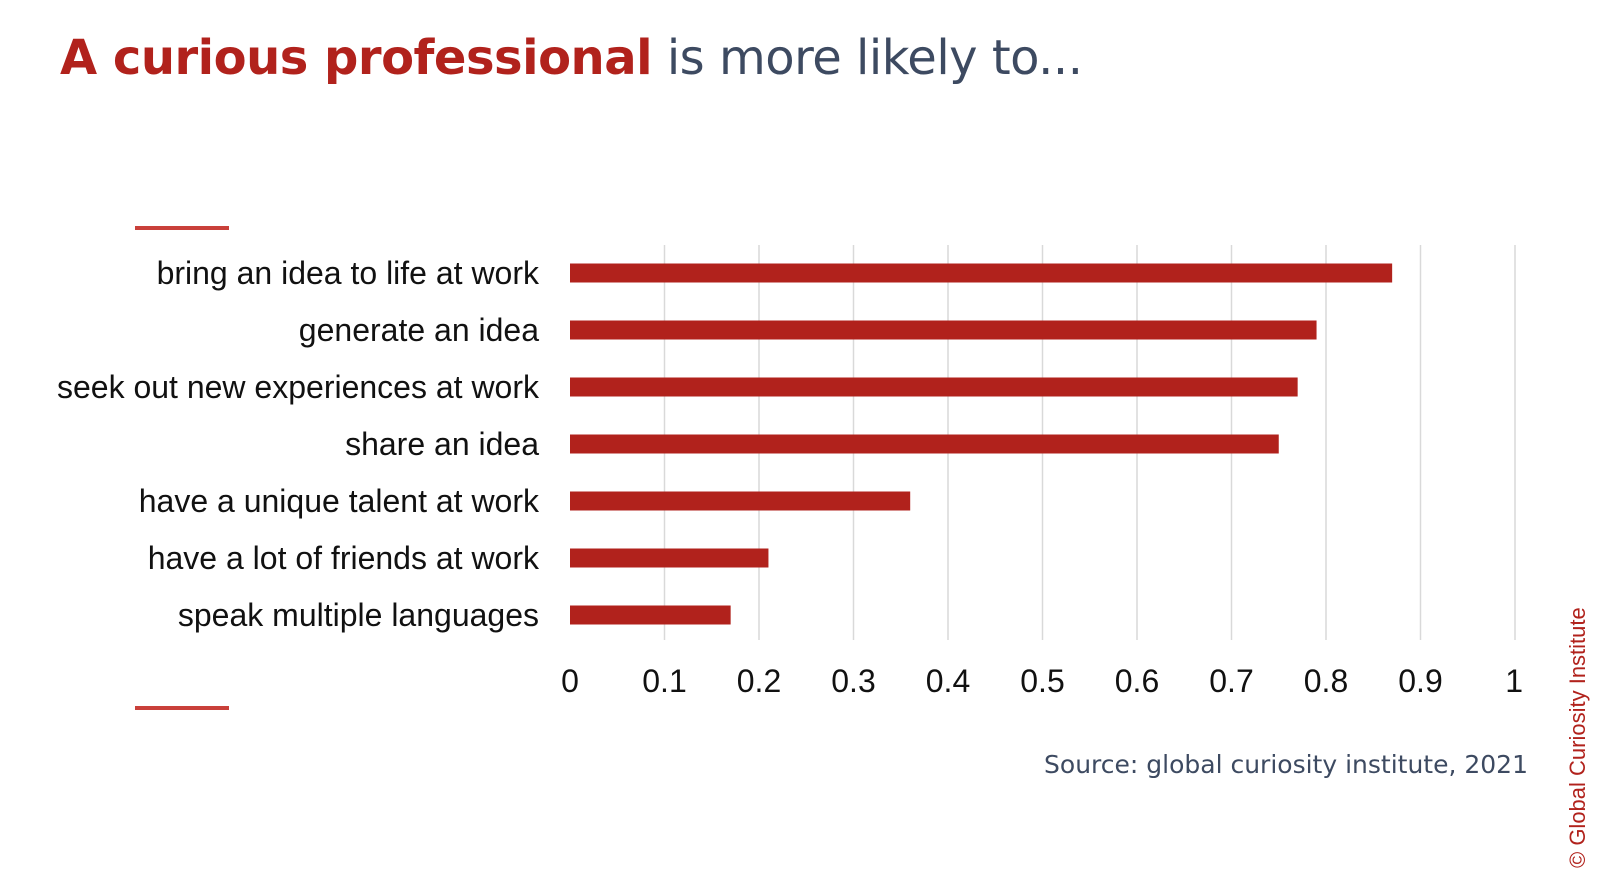 Image resolution: width=1600 pixels, height=875 pixels. Describe the element at coordinates (339, 501) in the screenshot. I see `category-label: have a unique talent at work` at that location.